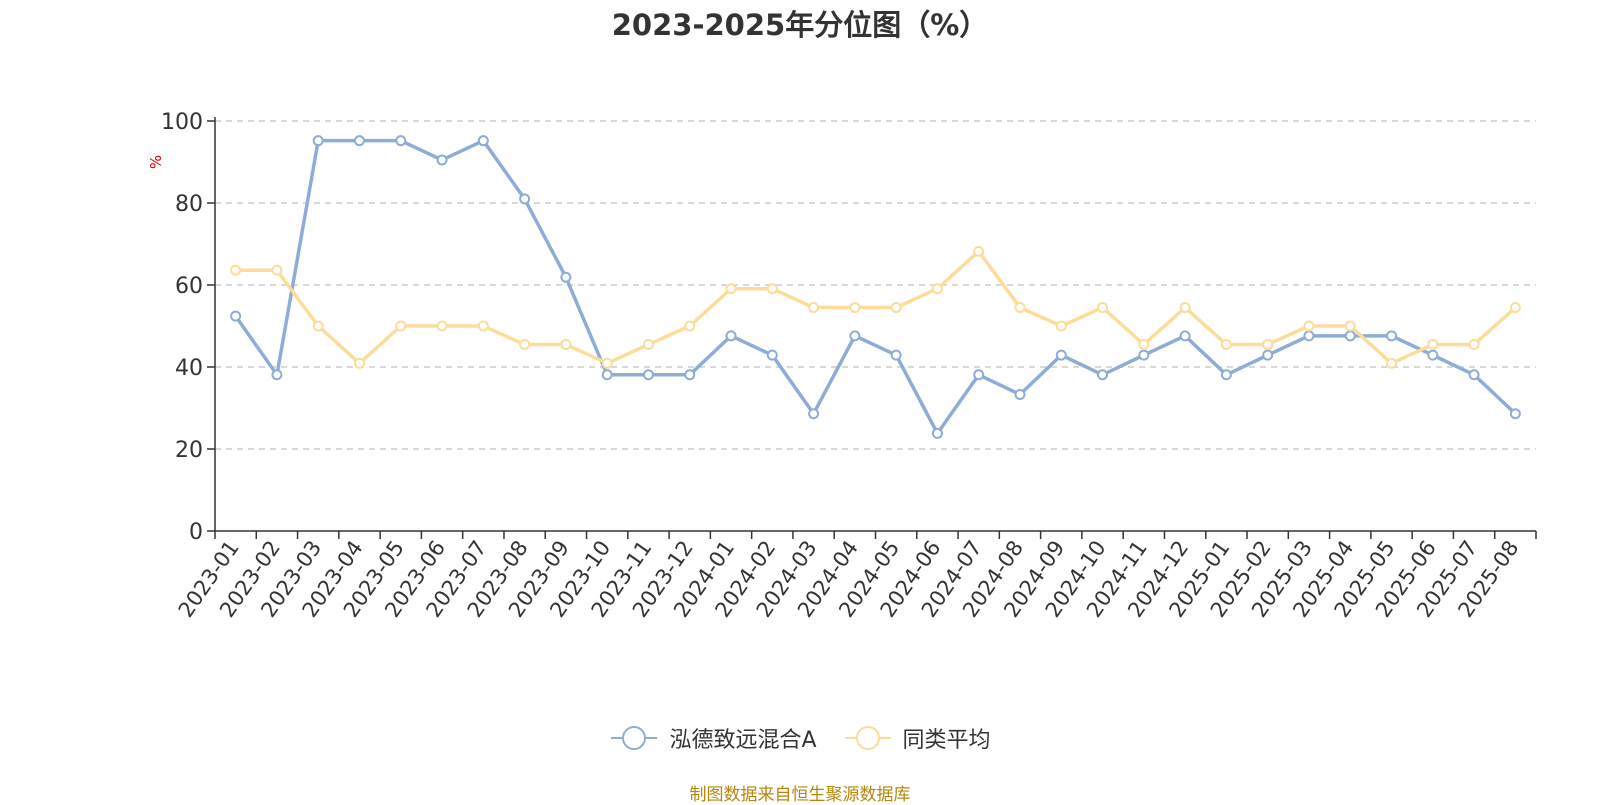  I want to click on y-tick-label-4: 80, so click(189, 204).